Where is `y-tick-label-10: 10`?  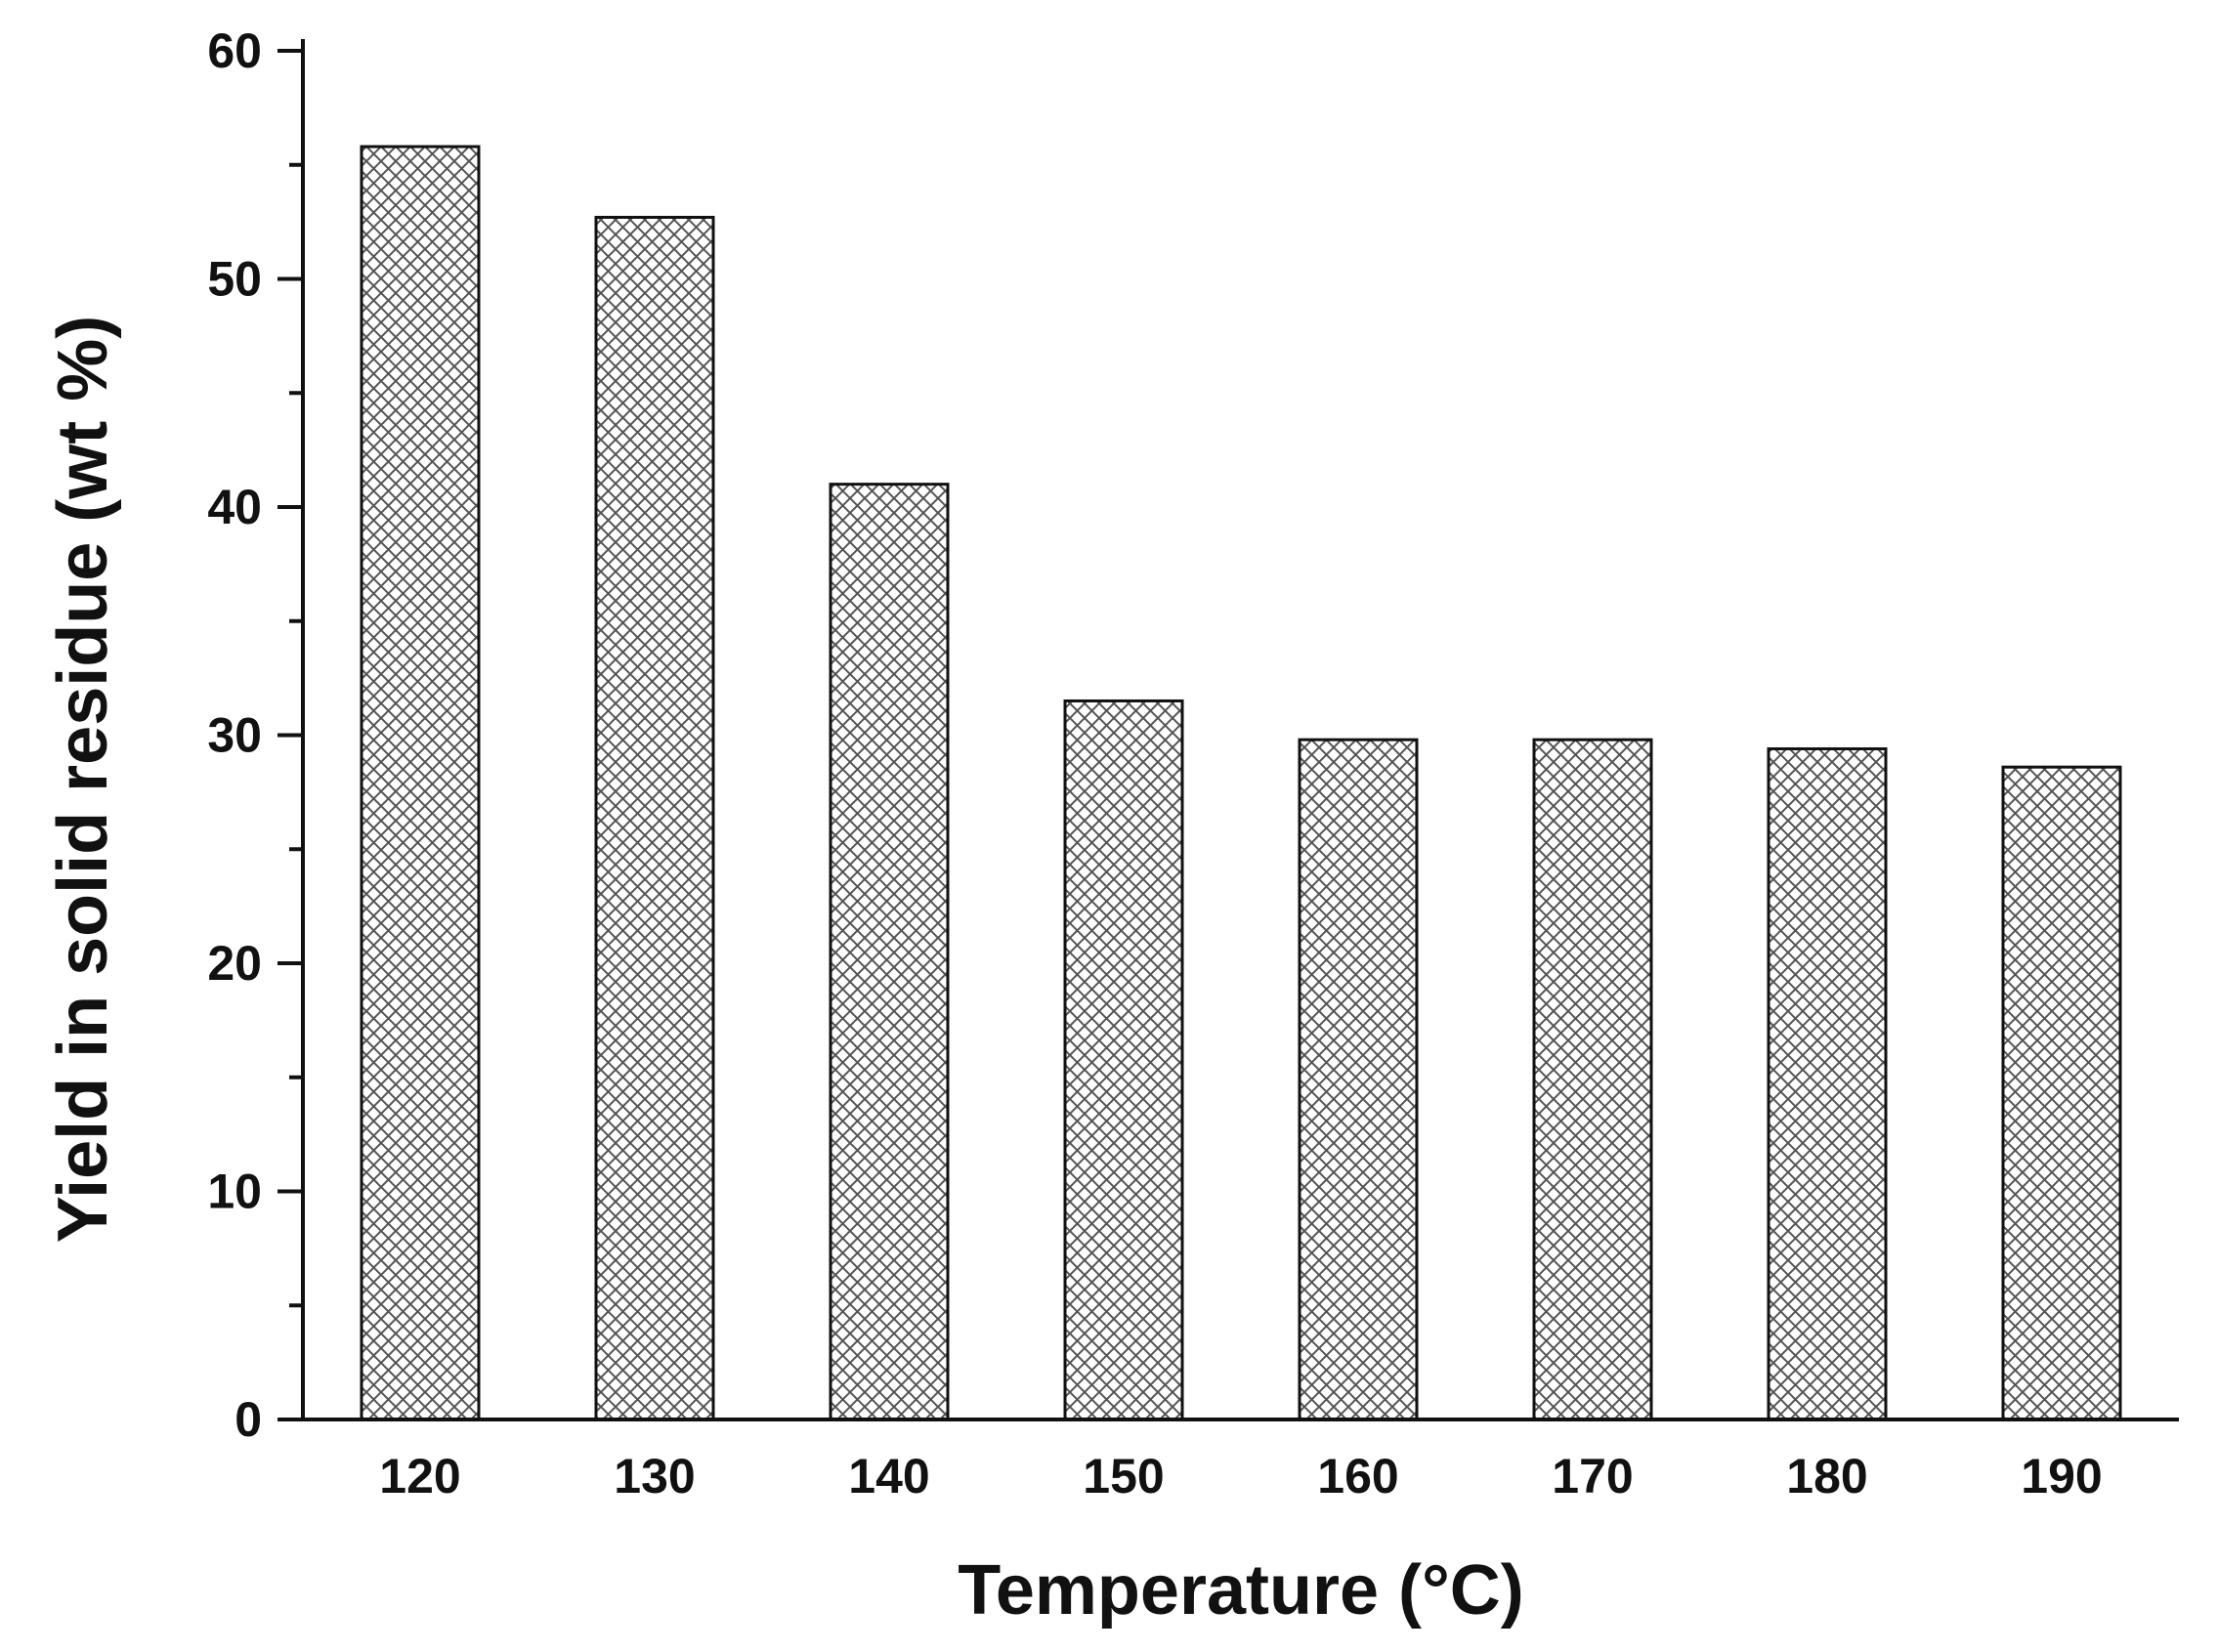
y-tick-label-10: 10 is located at coordinates (234, 1192).